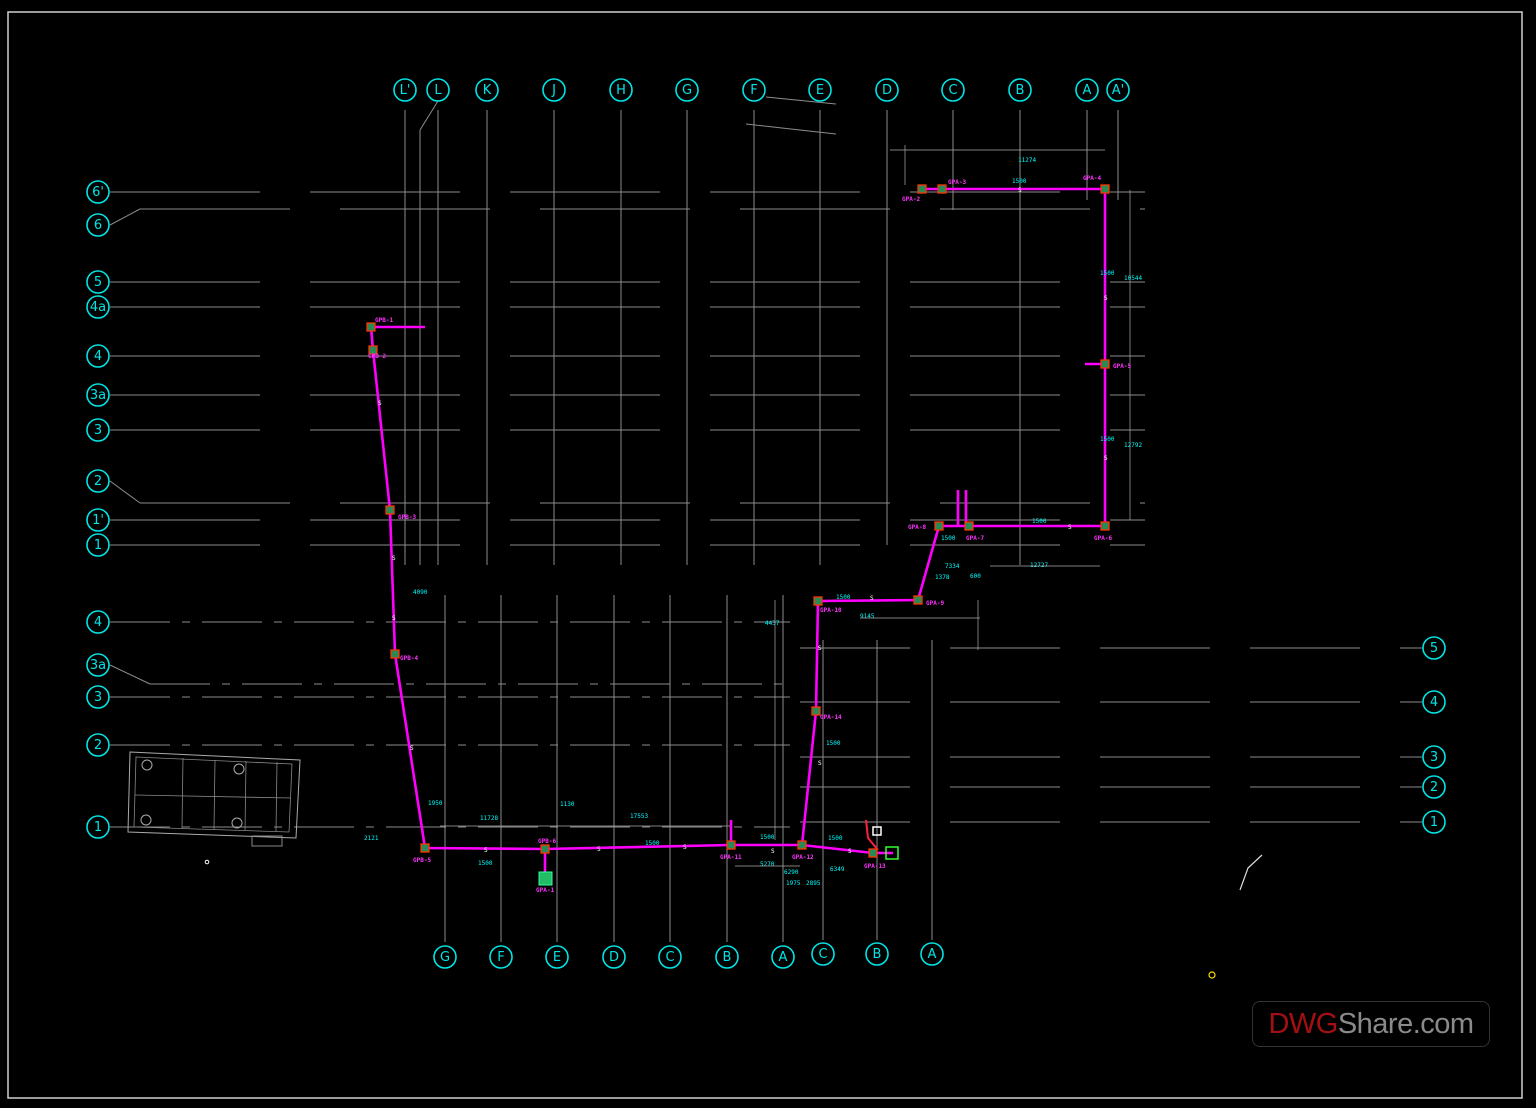  I want to click on pipe-tag: GPA-14, so click(831, 717).